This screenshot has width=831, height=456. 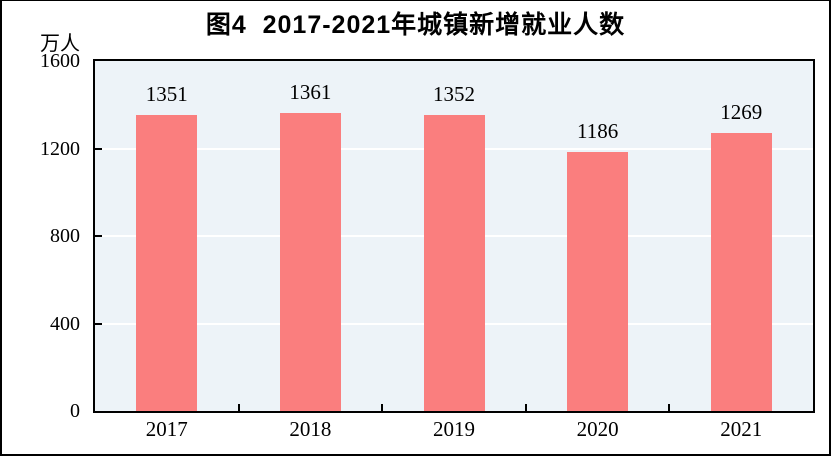 What do you see at coordinates (167, 263) in the screenshot?
I see `bar-2017` at bounding box center [167, 263].